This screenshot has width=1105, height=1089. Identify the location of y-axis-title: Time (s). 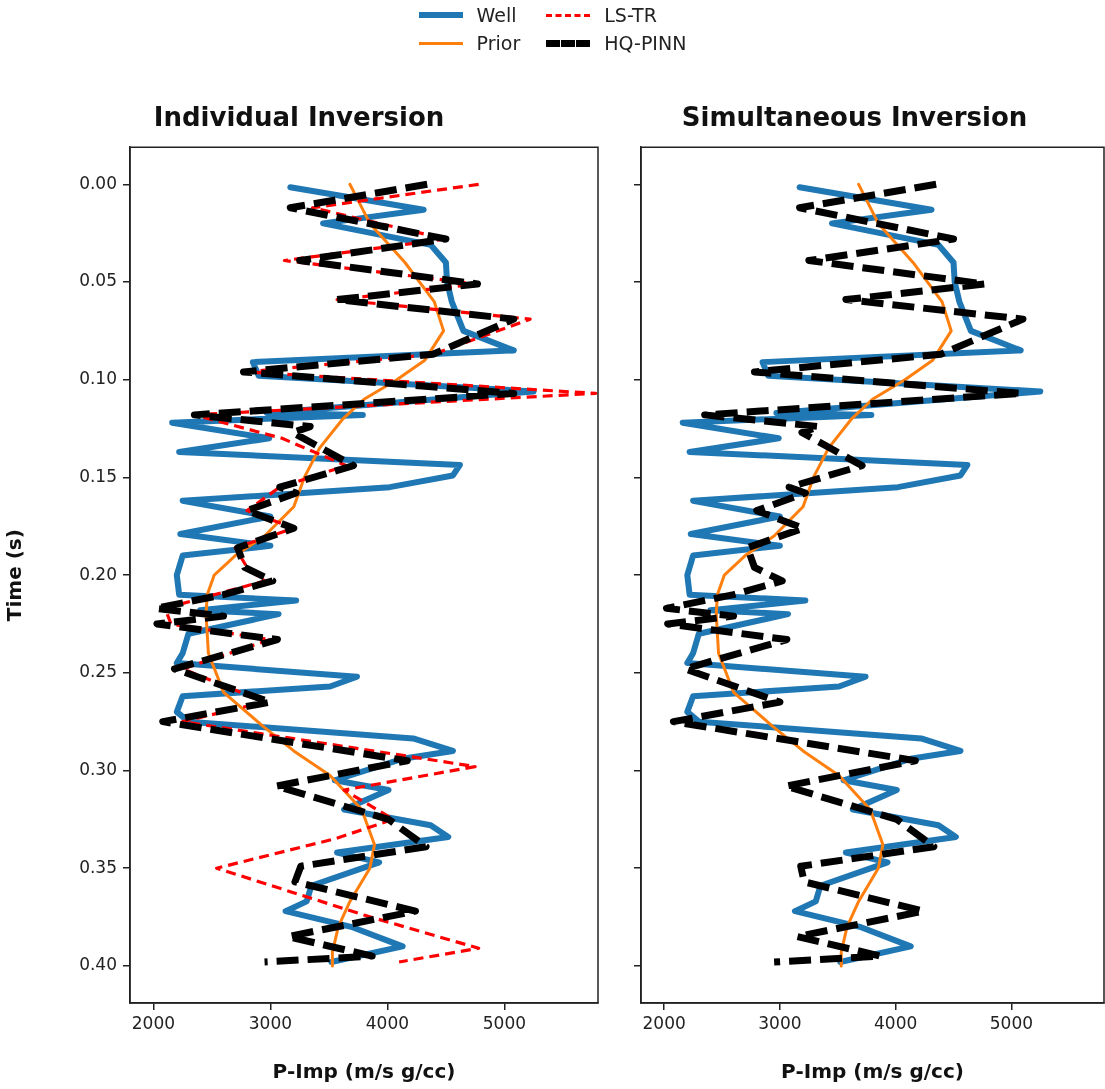
(14, 575).